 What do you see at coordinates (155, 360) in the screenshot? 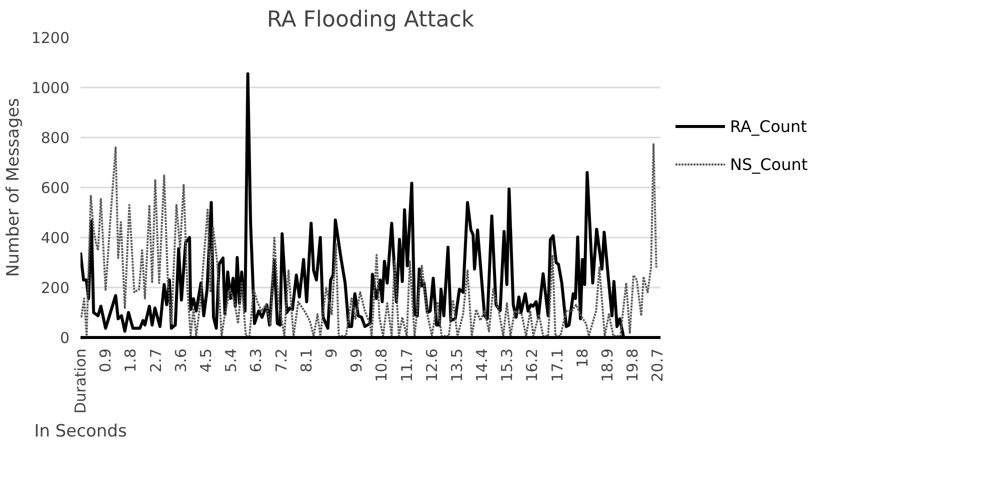
I see `x-tick-label: 2.7` at bounding box center [155, 360].